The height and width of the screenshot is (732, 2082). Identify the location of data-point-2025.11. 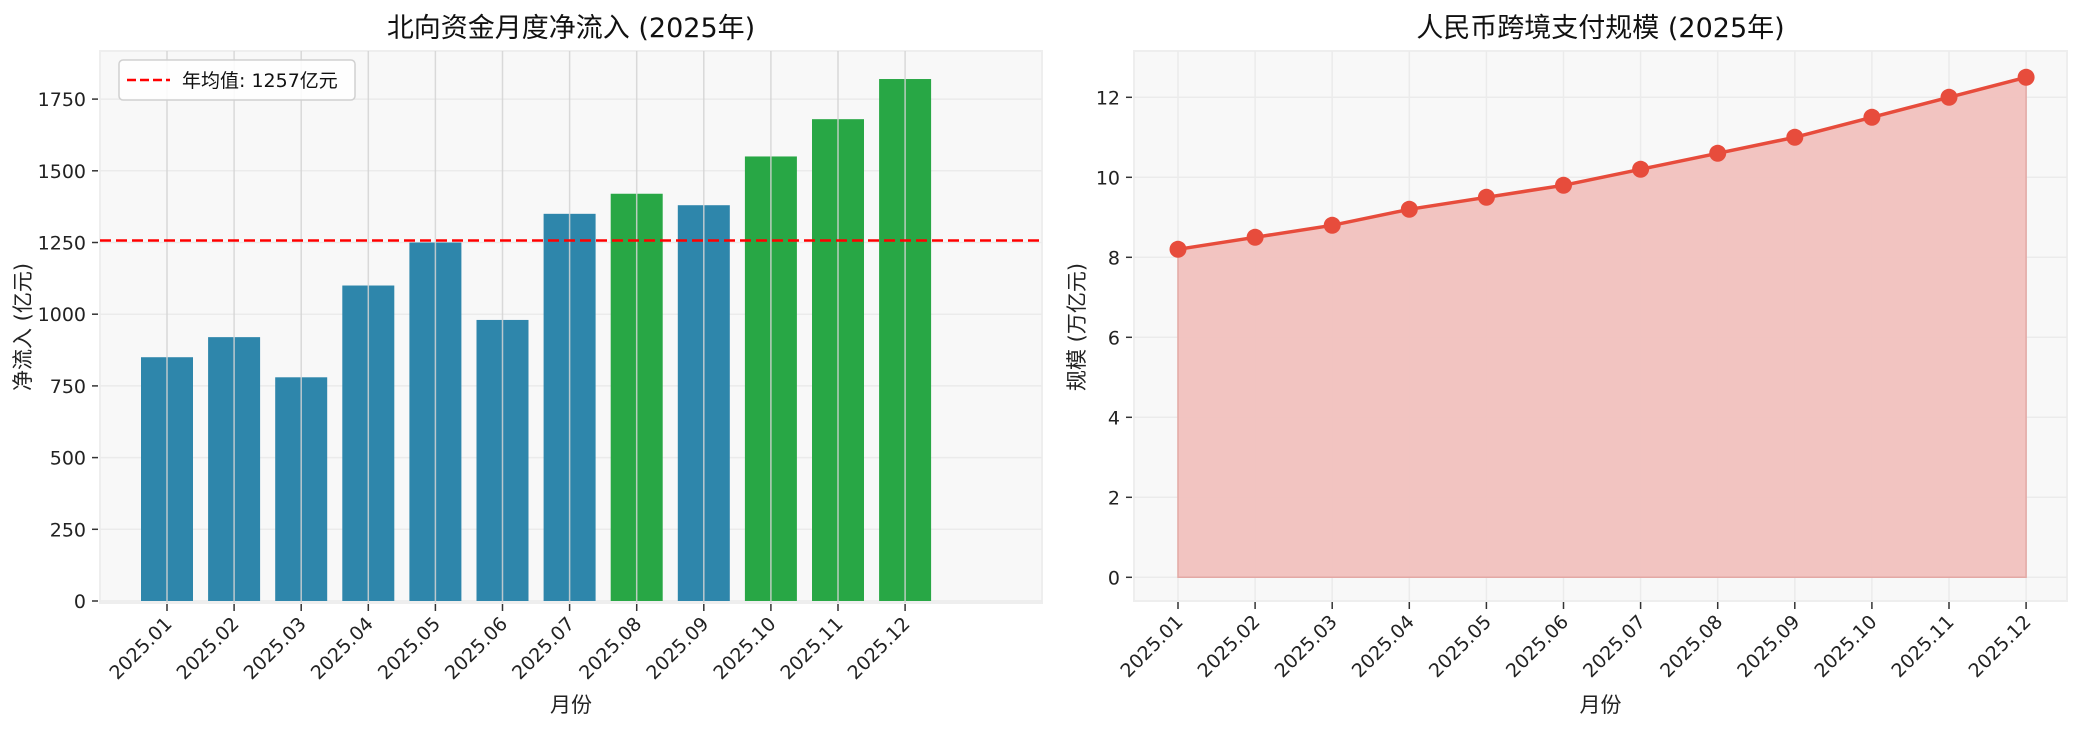
(1949, 97).